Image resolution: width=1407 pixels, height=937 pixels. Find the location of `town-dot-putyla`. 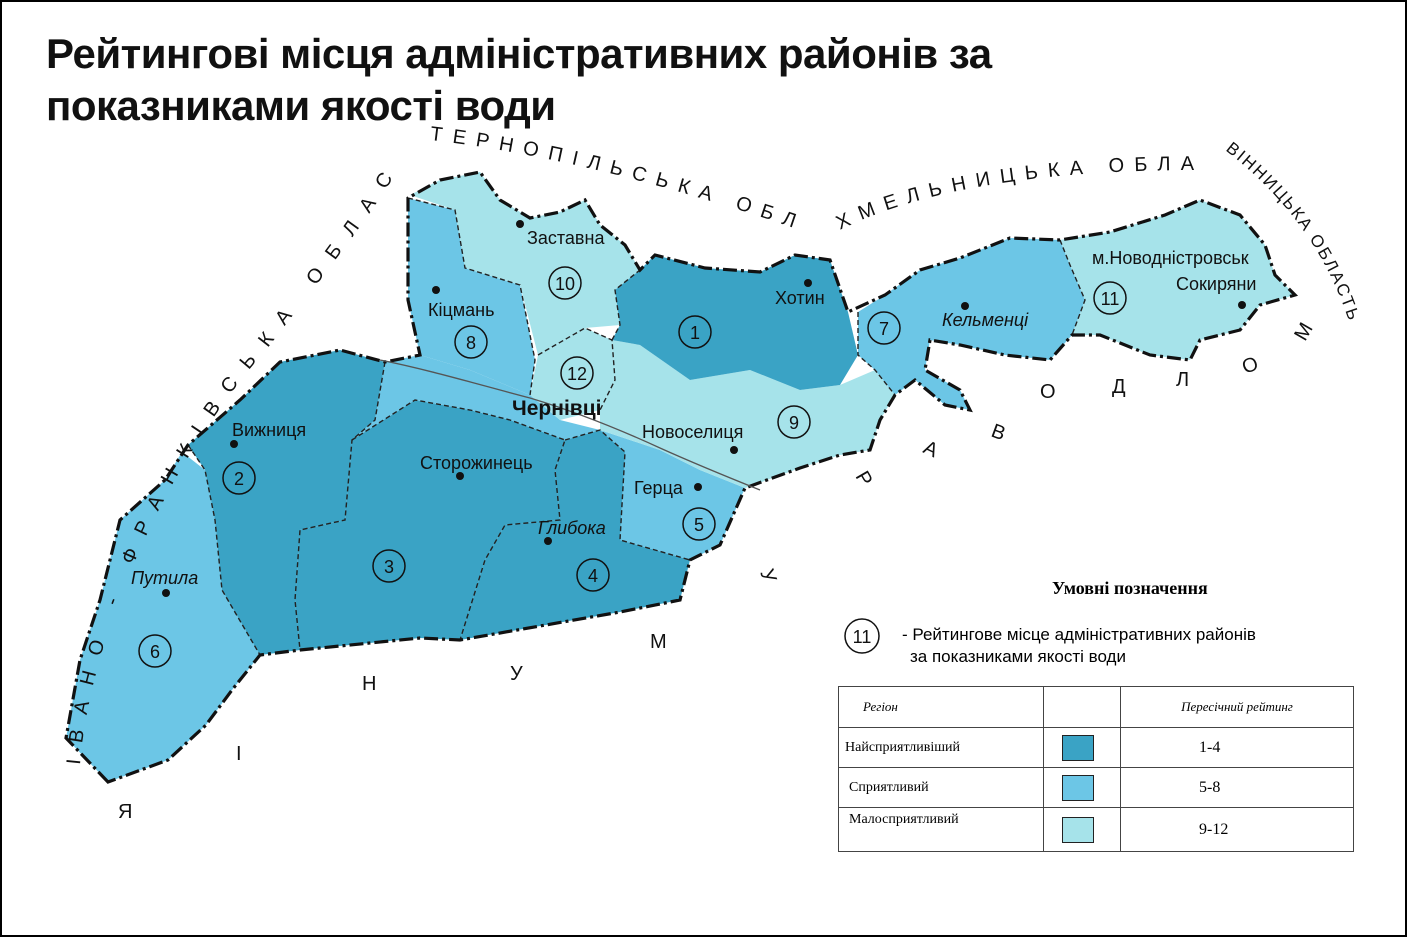

town-dot-putyla is located at coordinates (166, 593).